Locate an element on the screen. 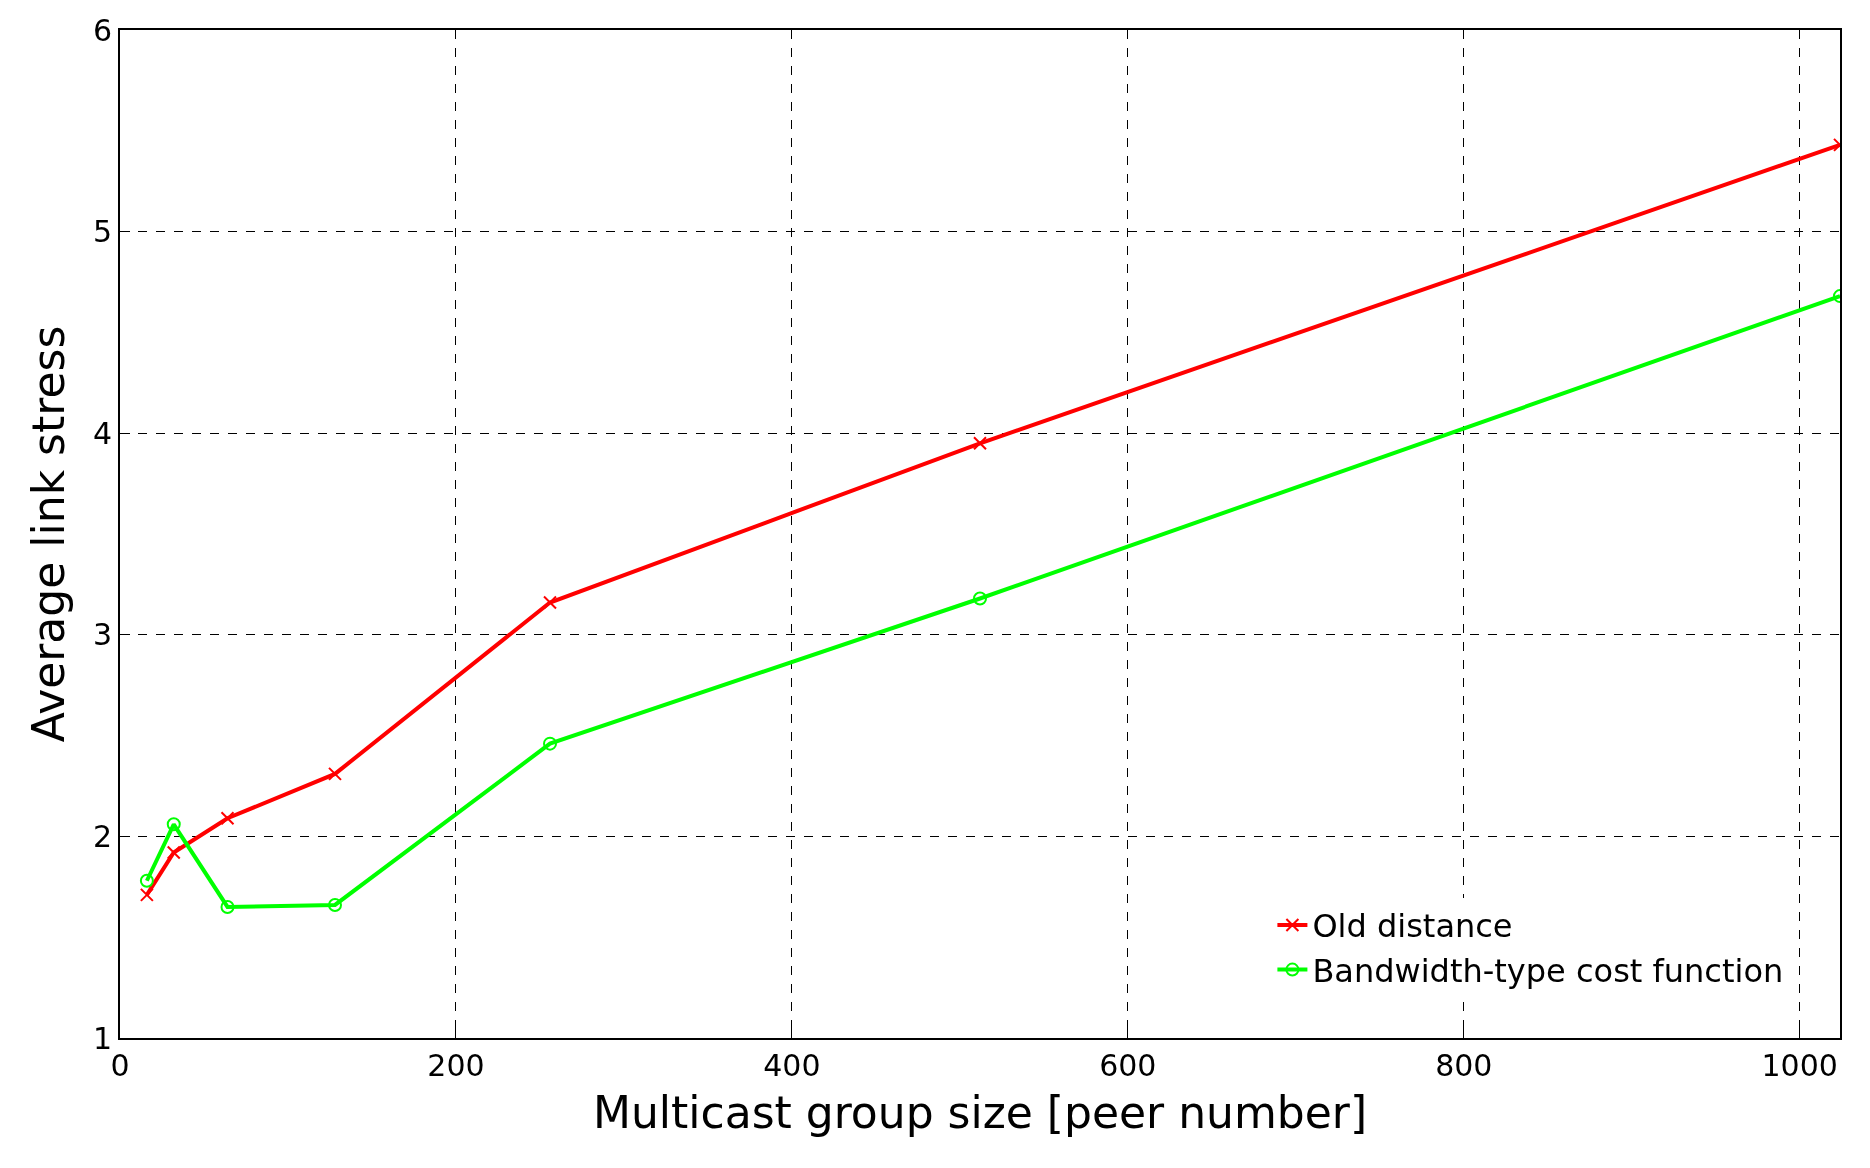 The width and height of the screenshot is (1870, 1168). y-tick-label: 5 is located at coordinates (102, 232).